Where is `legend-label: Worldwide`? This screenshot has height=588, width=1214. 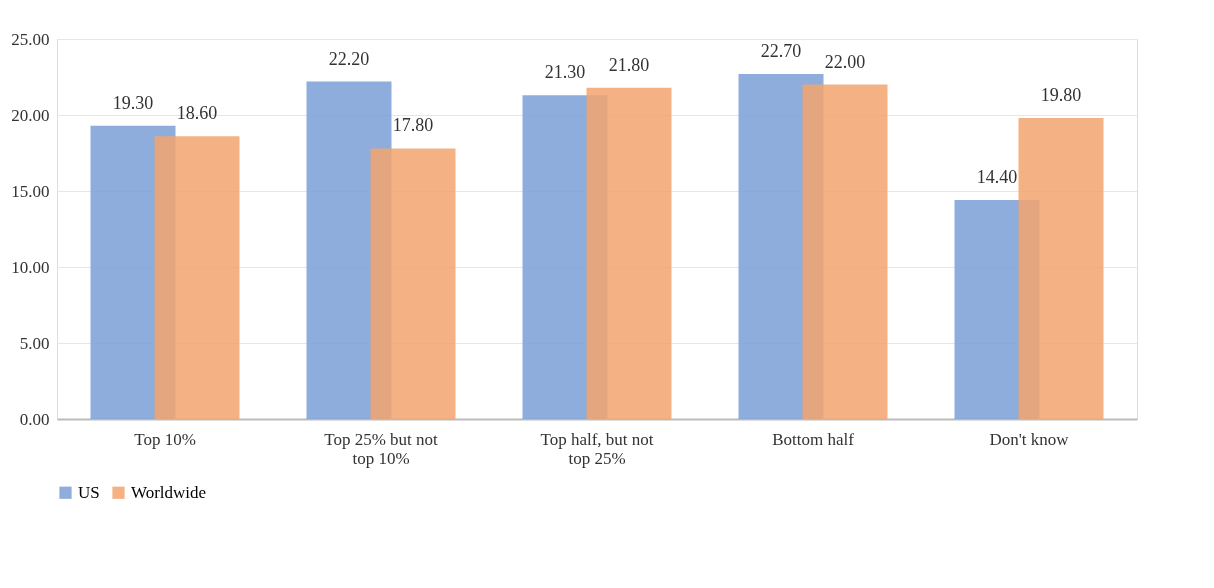
legend-label: Worldwide is located at coordinates (169, 492).